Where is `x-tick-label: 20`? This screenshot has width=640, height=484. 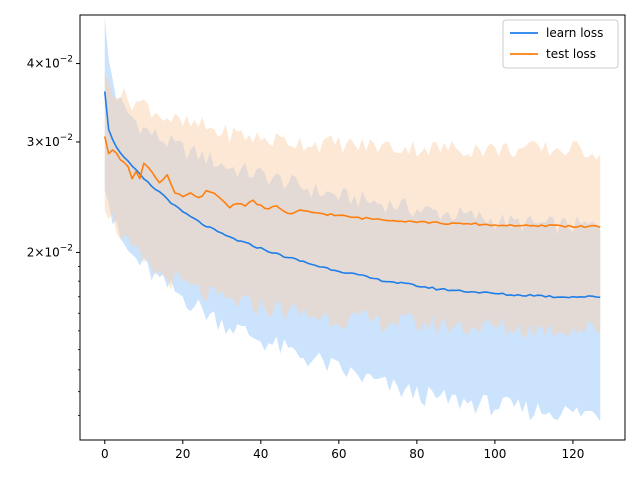 x-tick-label: 20 is located at coordinates (182, 454).